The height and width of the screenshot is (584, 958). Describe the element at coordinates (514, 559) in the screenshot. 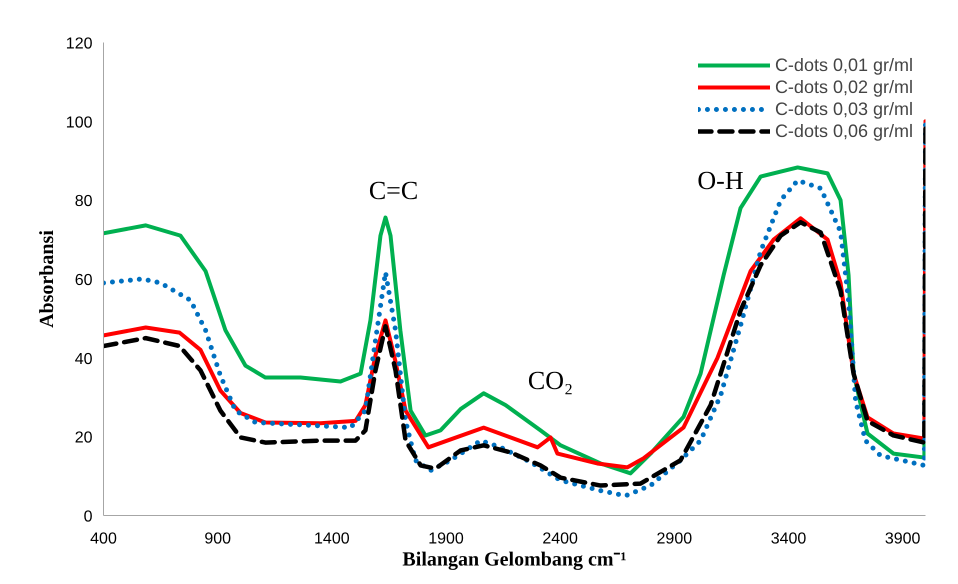

I see `x-axis-title: Bilangan Gelombang cm⁻¹` at that location.